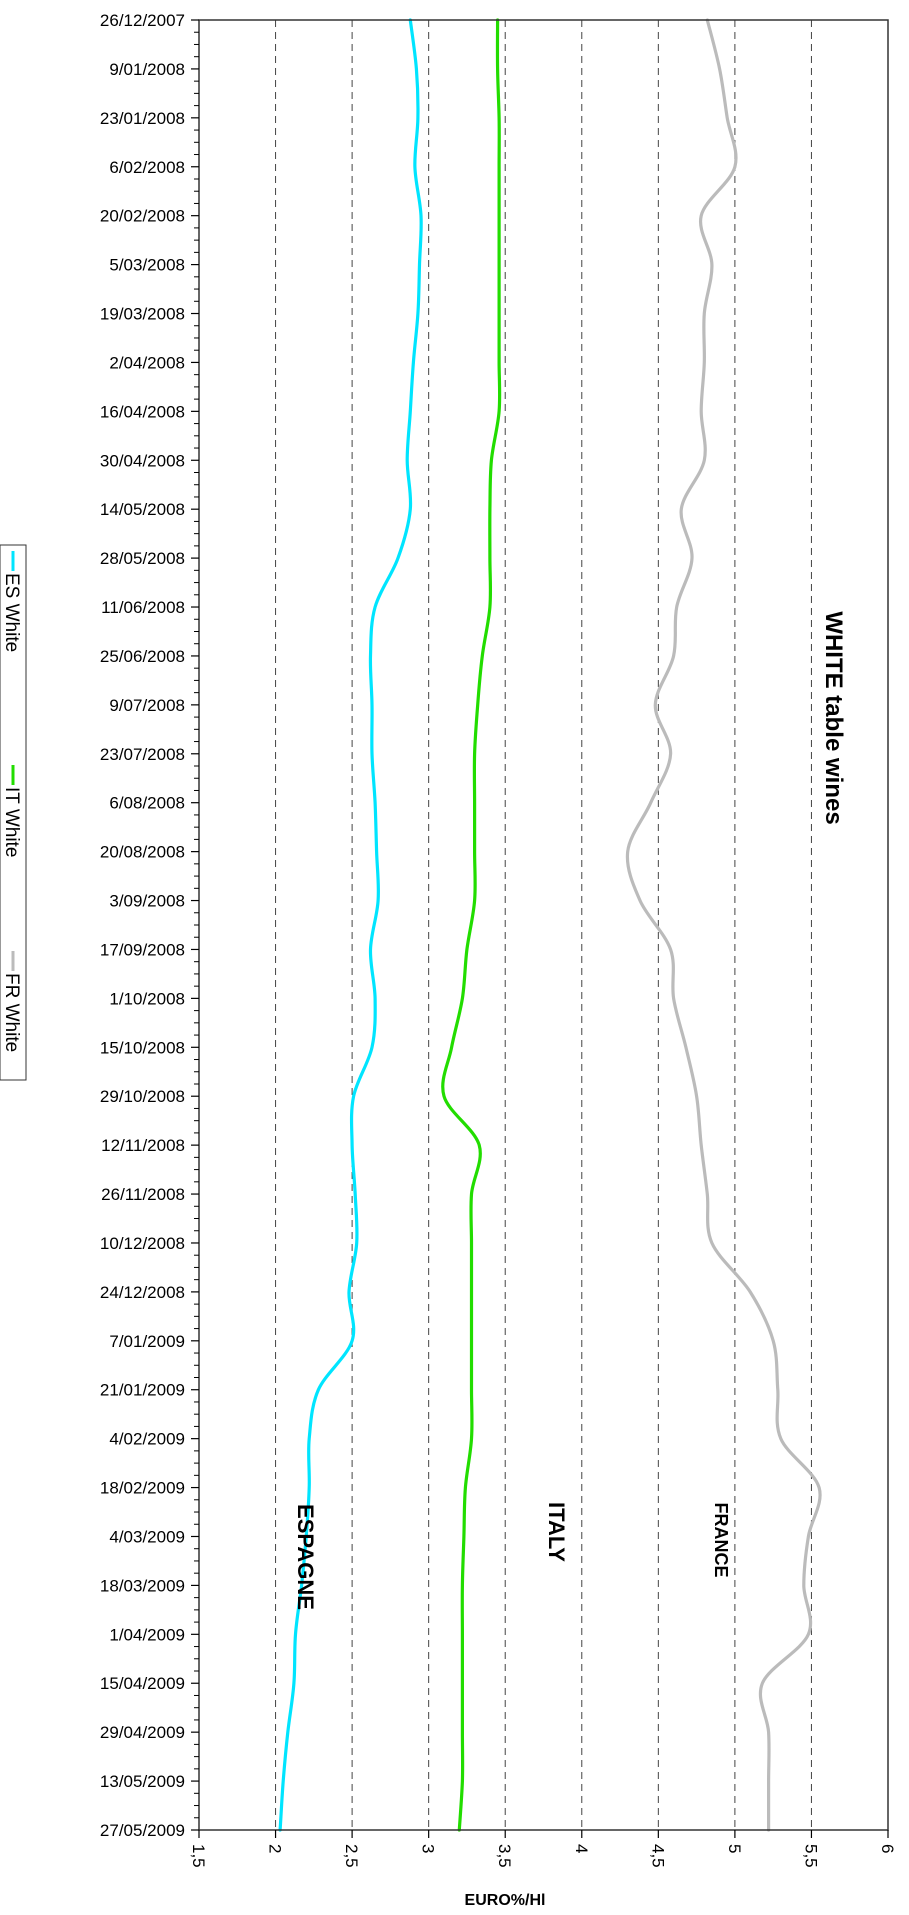  Describe the element at coordinates (143, 607) in the screenshot. I see `category-tick-label: 11/06/2008` at that location.